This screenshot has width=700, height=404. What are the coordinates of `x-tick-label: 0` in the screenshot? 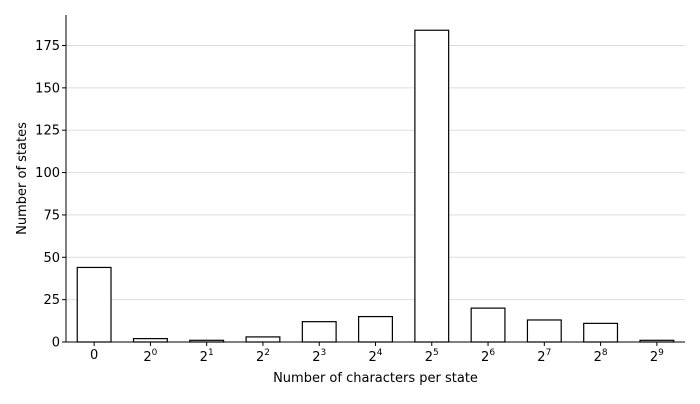 It's located at (94, 355).